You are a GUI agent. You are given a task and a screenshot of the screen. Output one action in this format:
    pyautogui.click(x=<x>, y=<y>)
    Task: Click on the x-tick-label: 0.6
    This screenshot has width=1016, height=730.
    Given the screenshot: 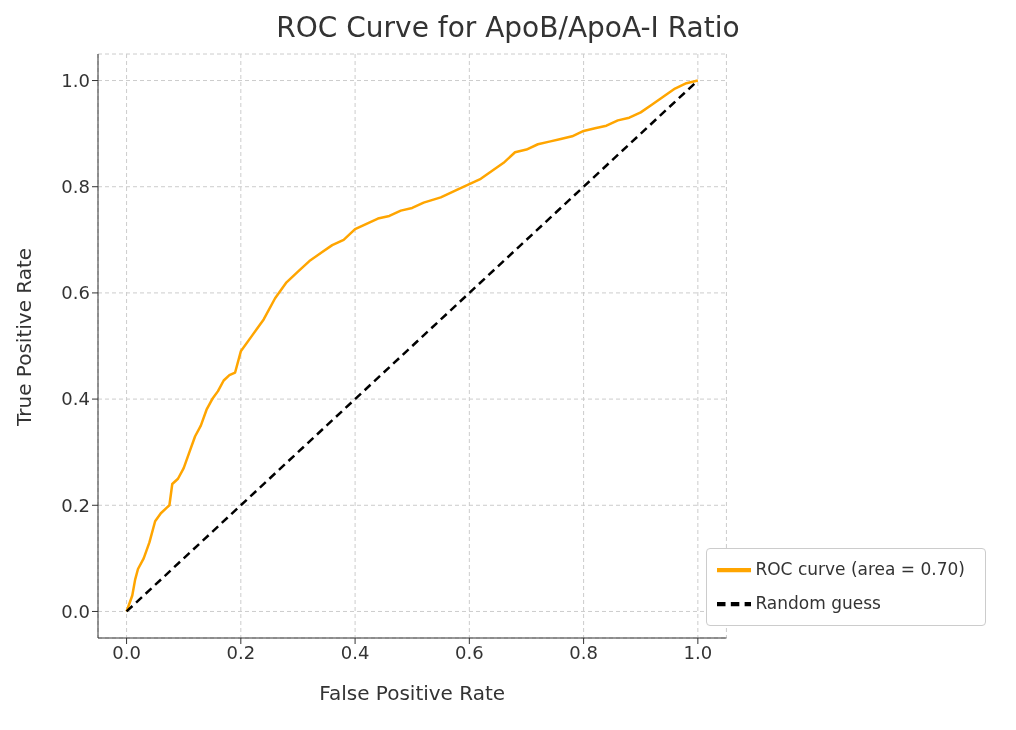 What is the action you would take?
    pyautogui.click(x=469, y=652)
    